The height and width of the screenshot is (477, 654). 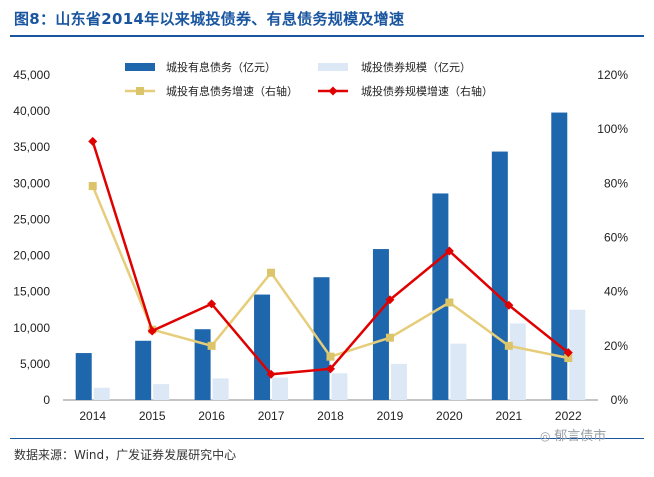 I want to click on source-divider, so click(x=327, y=438).